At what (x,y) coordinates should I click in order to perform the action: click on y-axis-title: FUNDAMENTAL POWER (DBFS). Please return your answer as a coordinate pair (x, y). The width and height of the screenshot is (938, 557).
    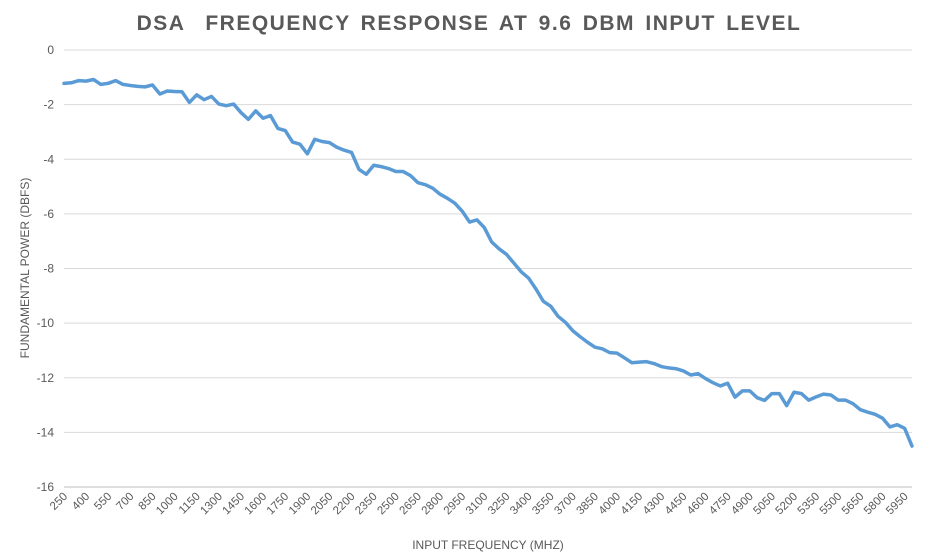
    Looking at the image, I should click on (25, 268).